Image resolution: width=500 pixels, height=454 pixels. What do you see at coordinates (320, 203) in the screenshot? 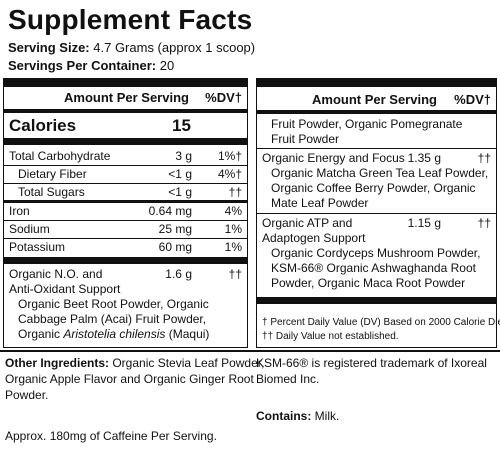
I see `blend-ingredients: Mate Leaf Powder` at bounding box center [320, 203].